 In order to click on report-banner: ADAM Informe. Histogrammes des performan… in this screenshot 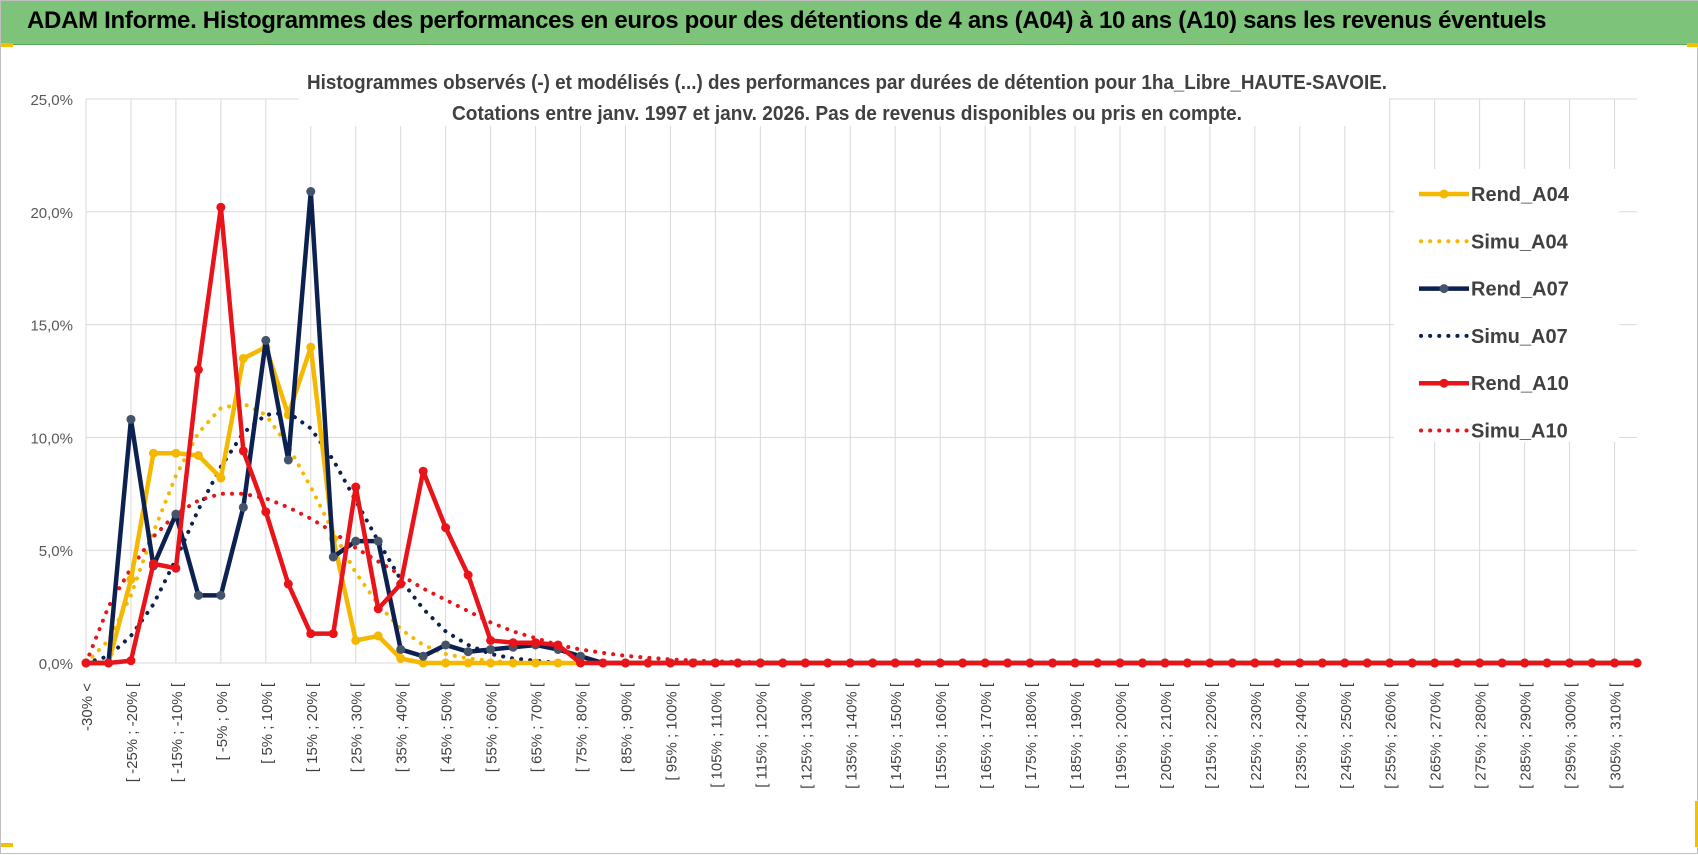, I will do `click(849, 23)`.